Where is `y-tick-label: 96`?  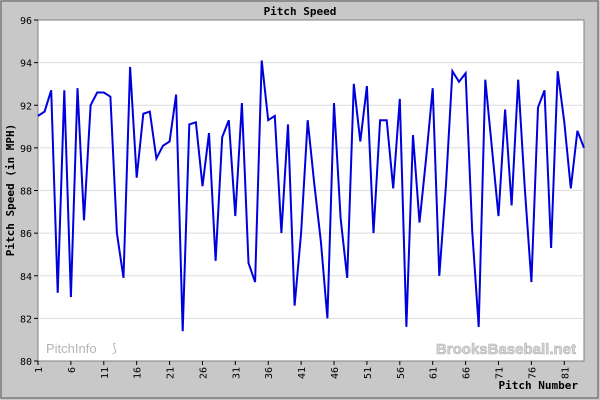 y-tick-label: 96 is located at coordinates (26, 21).